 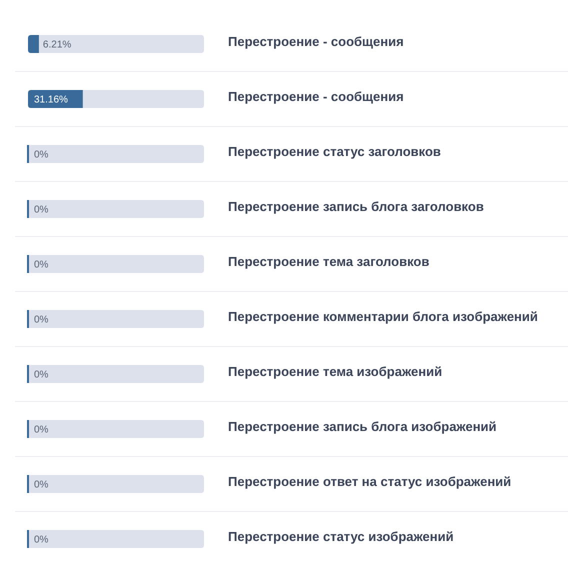 What do you see at coordinates (362, 426) in the screenshot?
I see `y-tick-label: Перестроение запись блога изображений` at bounding box center [362, 426].